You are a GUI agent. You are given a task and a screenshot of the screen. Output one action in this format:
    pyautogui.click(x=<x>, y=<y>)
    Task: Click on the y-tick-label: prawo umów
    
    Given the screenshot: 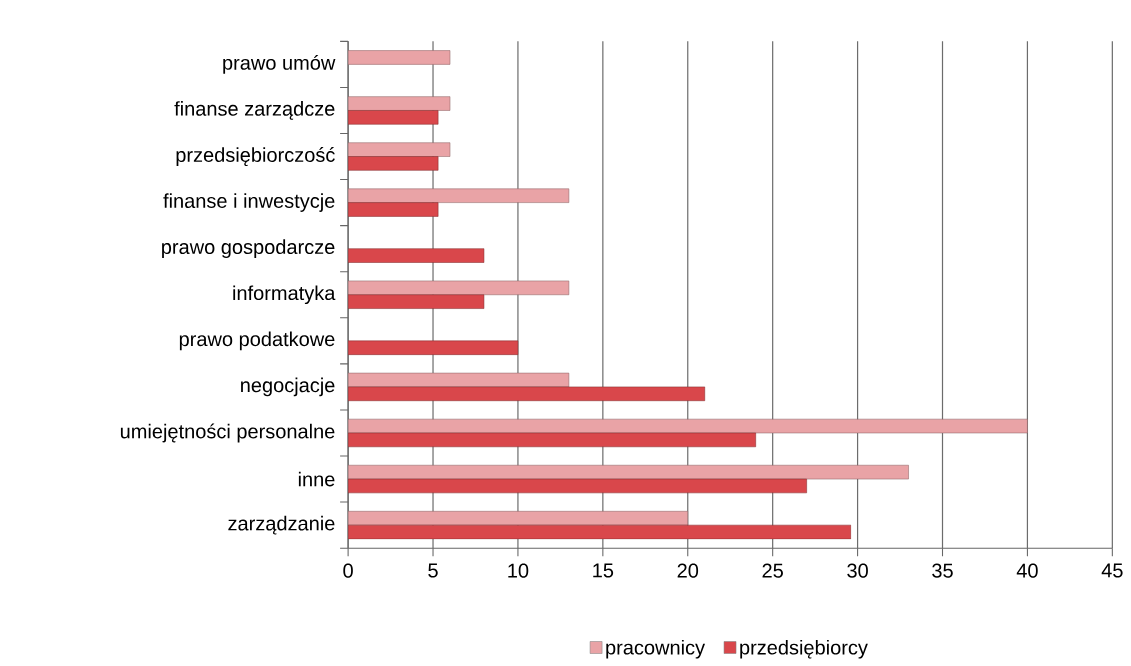 What is the action you would take?
    pyautogui.click(x=279, y=65)
    